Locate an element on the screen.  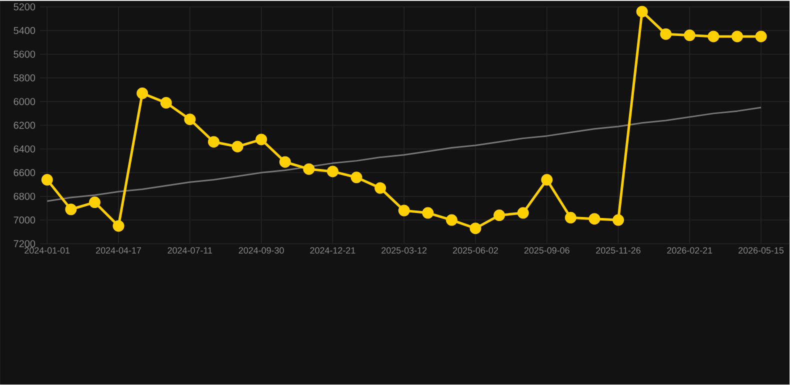
y-tick-label: 6200 is located at coordinates (25, 125).